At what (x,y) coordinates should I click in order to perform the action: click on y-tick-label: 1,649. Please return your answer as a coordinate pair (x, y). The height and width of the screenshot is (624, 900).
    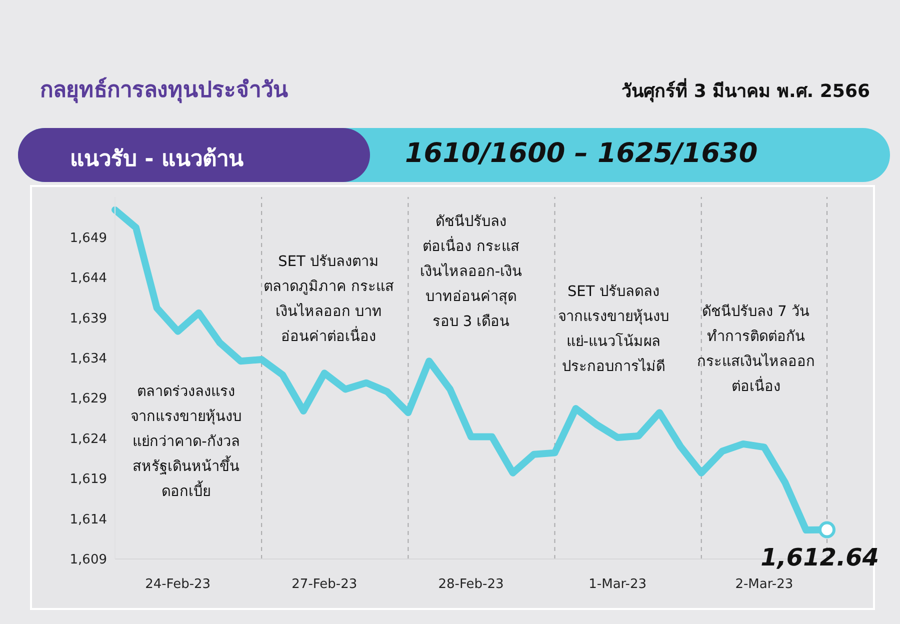
    Looking at the image, I should click on (88, 238).